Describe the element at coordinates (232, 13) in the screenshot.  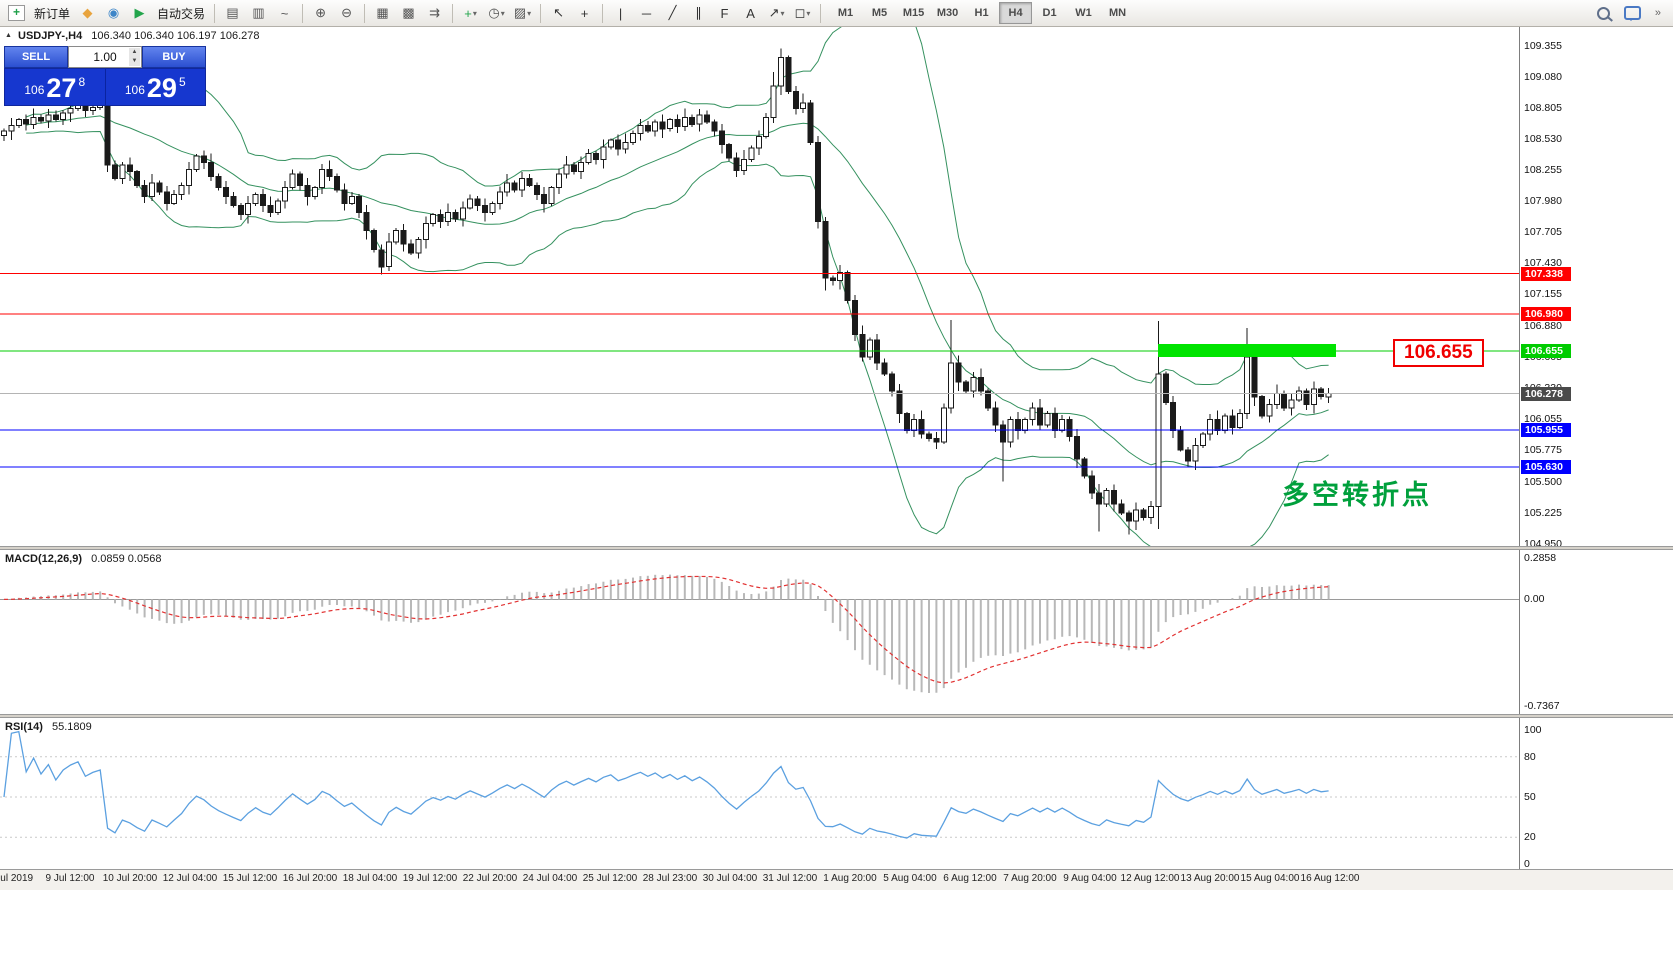
I see `bar-chart-icon: ▤` at that location.